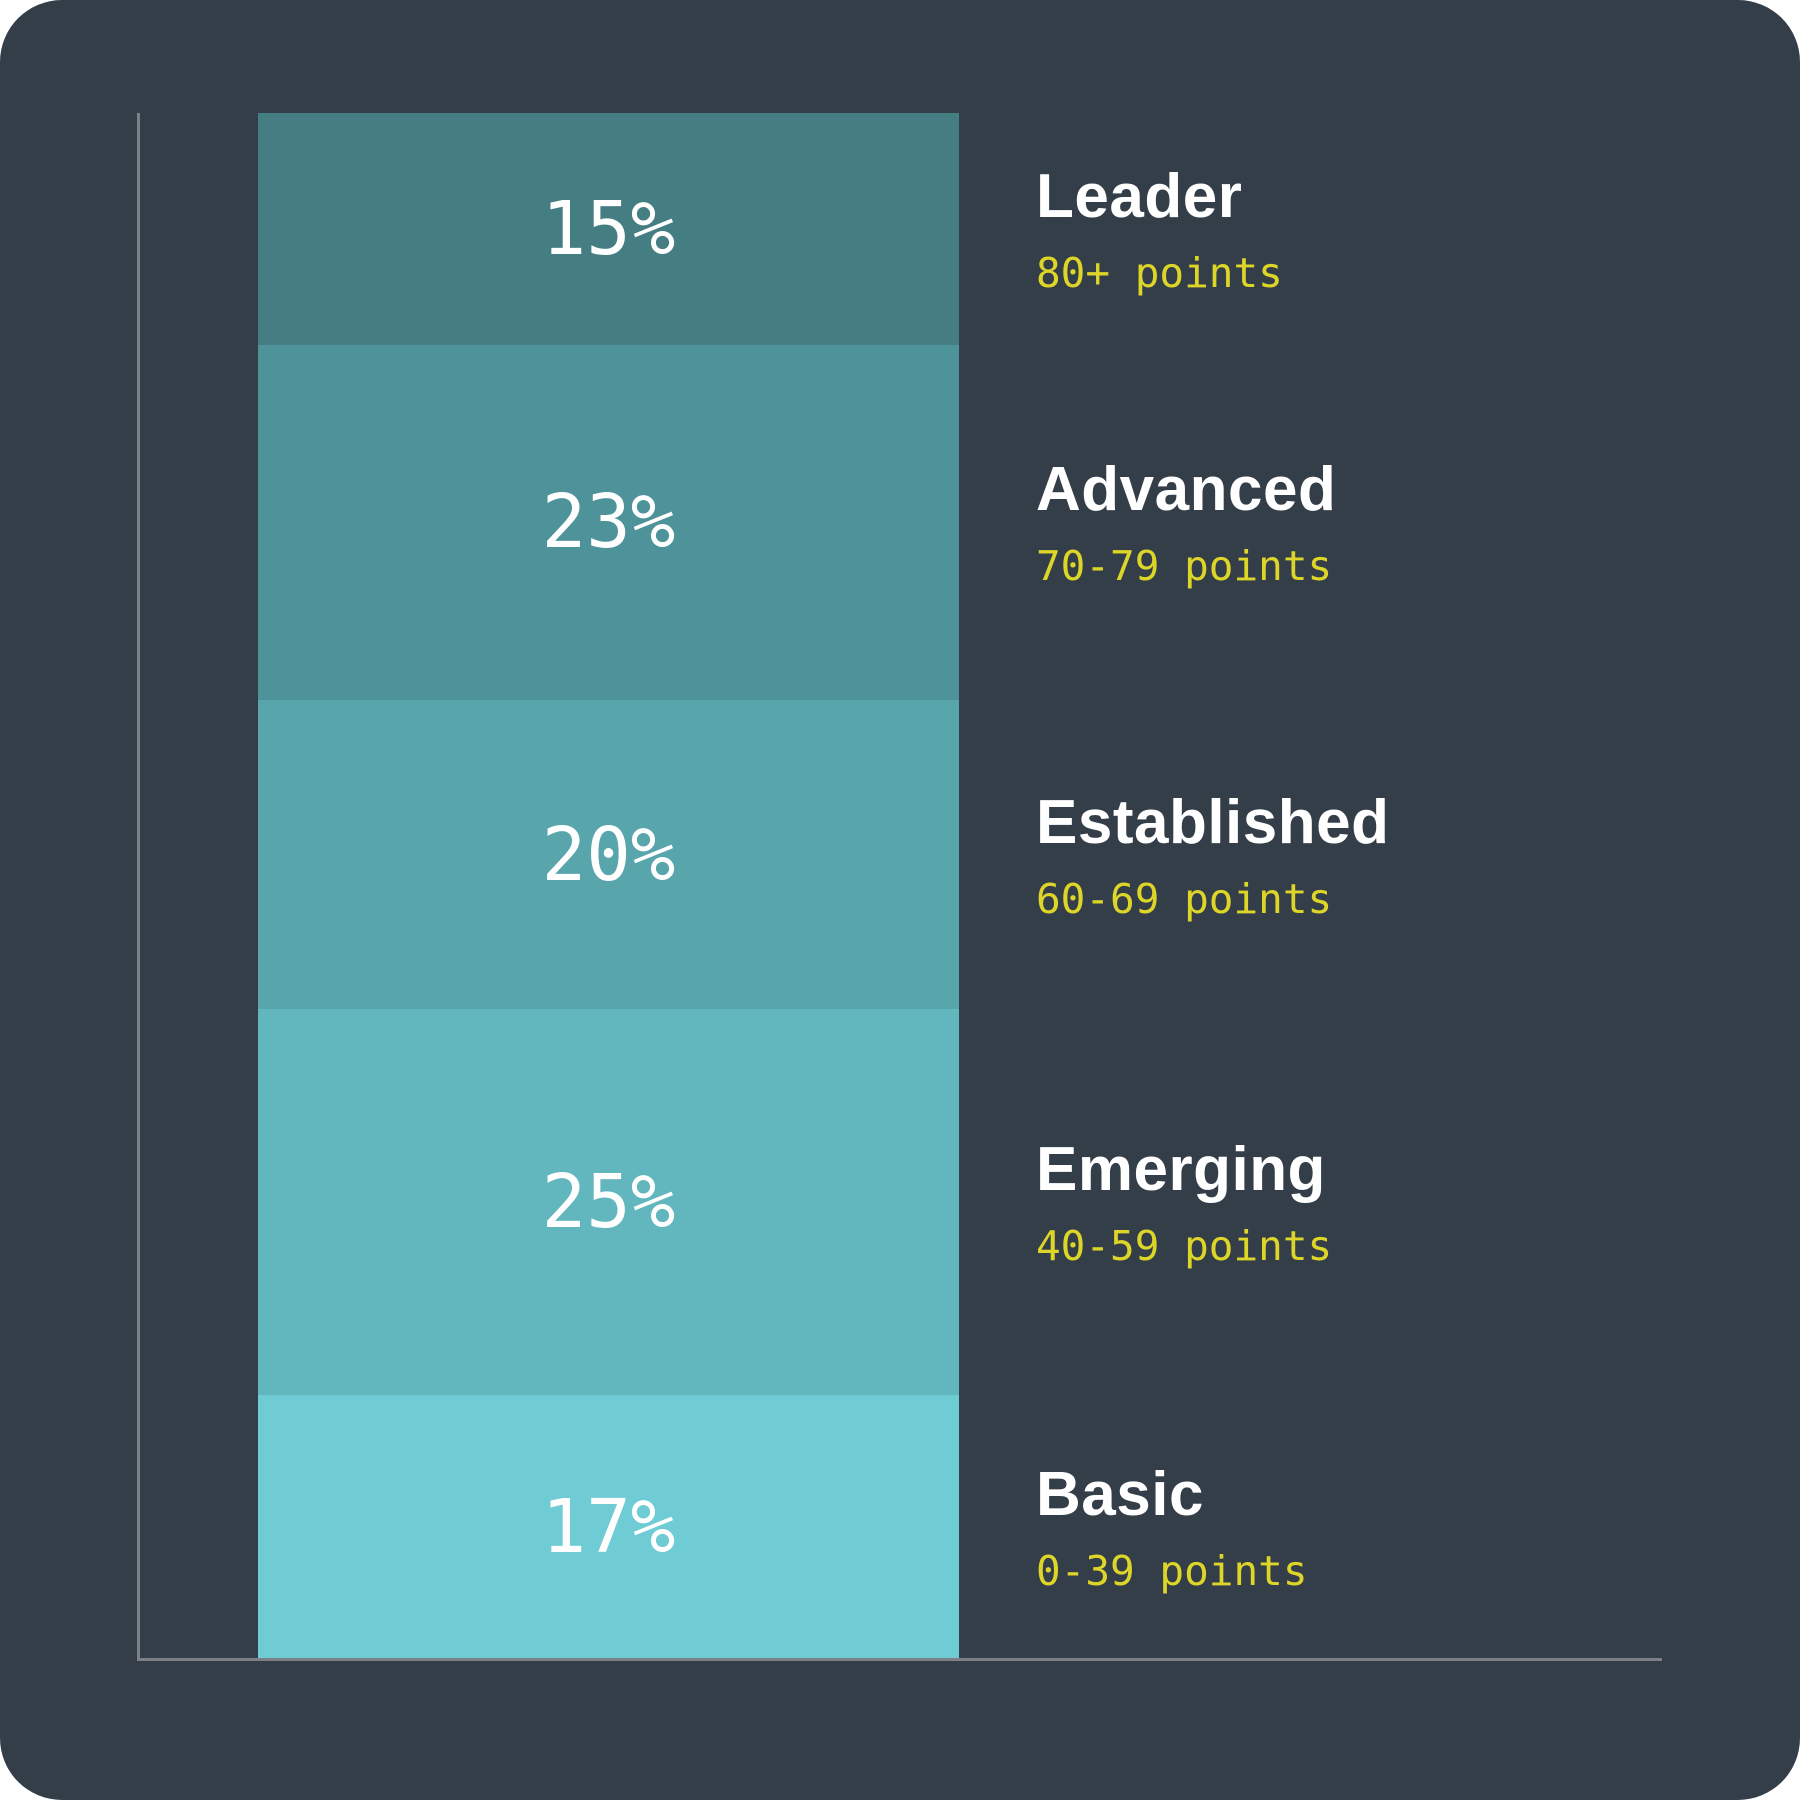 The width and height of the screenshot is (1800, 1800). What do you see at coordinates (1181, 1170) in the screenshot?
I see `tier-name: Emerging` at bounding box center [1181, 1170].